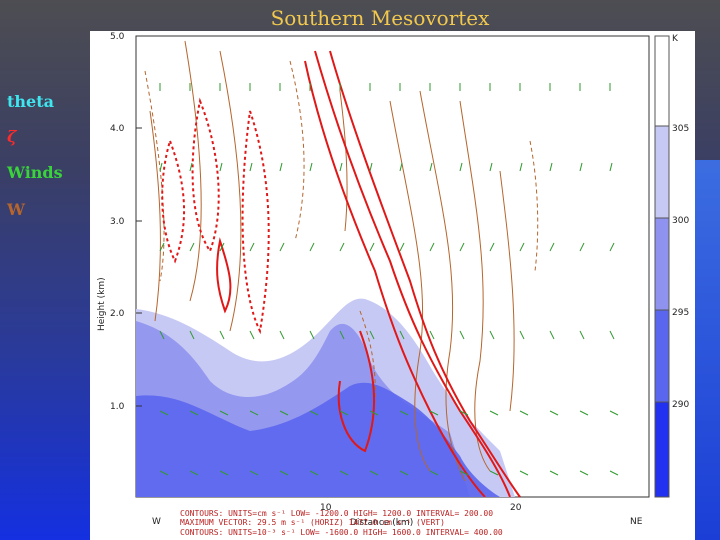  Describe the element at coordinates (662, 264) in the screenshot. I see `colorbar-mid` at that location.